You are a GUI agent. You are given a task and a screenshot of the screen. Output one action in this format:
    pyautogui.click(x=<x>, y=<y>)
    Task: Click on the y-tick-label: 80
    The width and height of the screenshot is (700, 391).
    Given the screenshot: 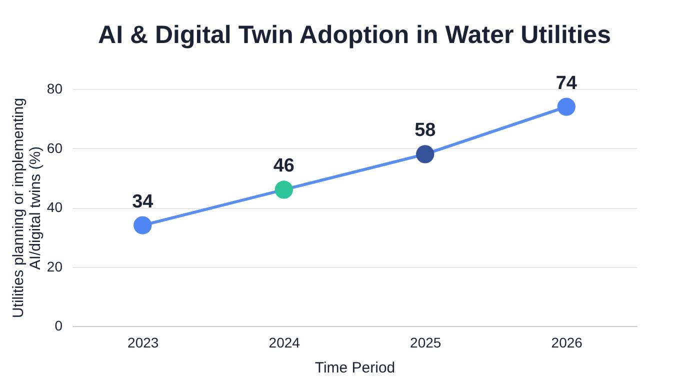 What is the action you would take?
    pyautogui.click(x=54, y=88)
    